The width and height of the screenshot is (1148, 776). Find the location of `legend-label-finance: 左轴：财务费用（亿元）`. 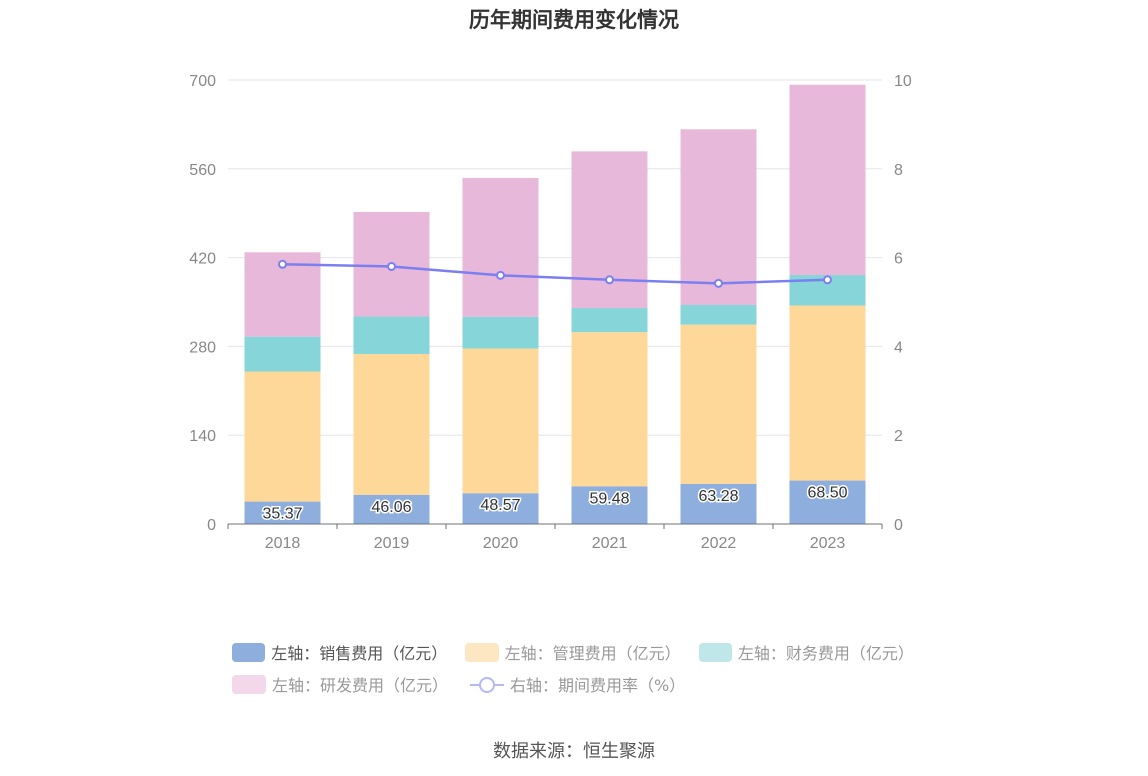

legend-label-finance: 左轴：财务费用（亿元） is located at coordinates (825, 653).